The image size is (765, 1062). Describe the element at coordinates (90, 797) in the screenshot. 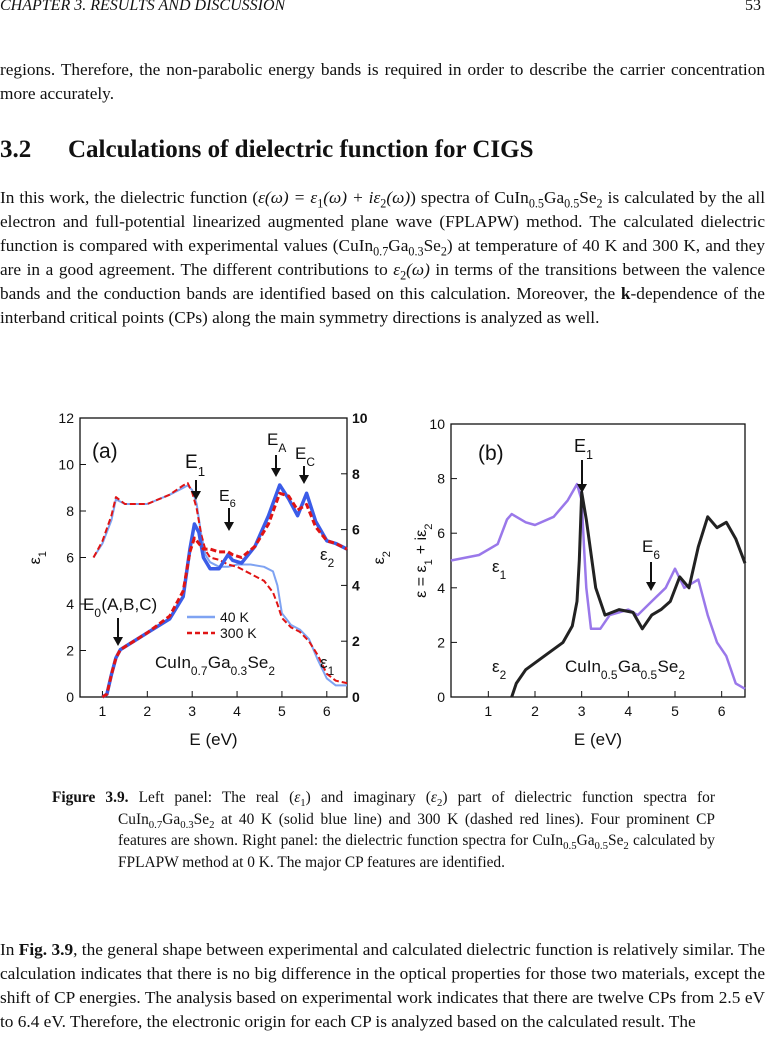

I see `figure-label: Figure 3.9.` at that location.